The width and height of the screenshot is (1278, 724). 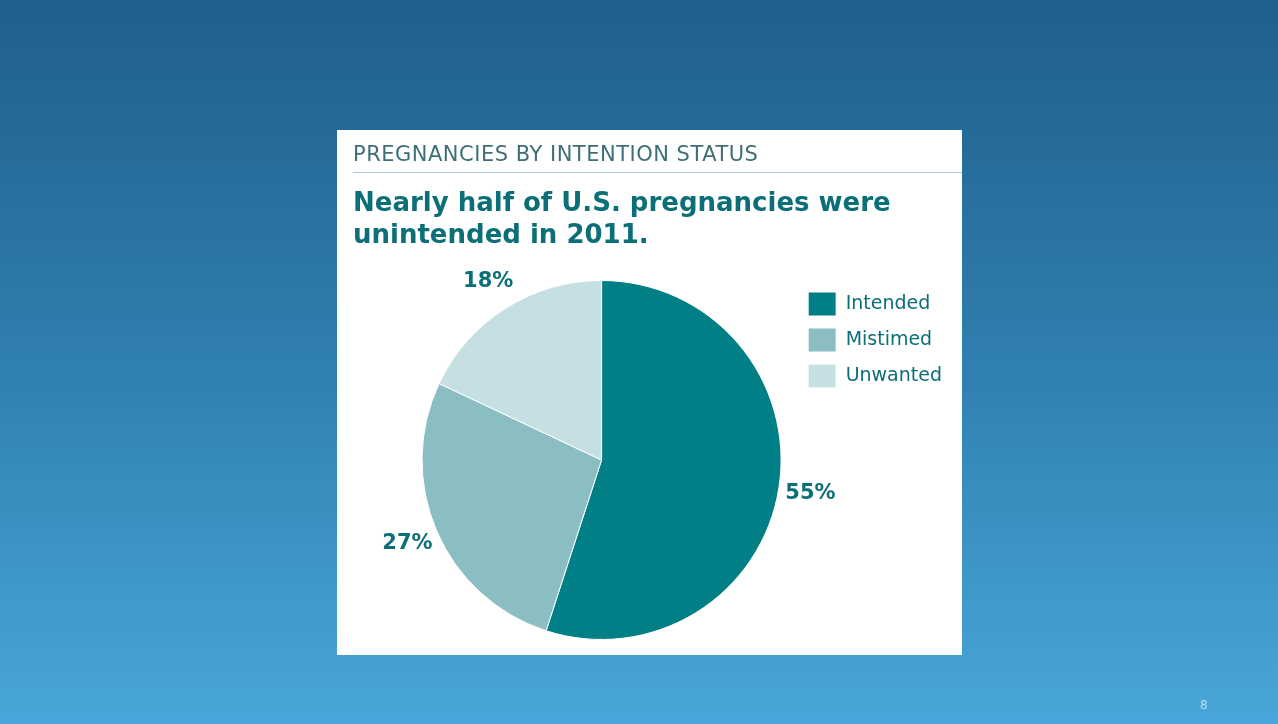 What do you see at coordinates (407, 542) in the screenshot?
I see `data-label: 27%` at bounding box center [407, 542].